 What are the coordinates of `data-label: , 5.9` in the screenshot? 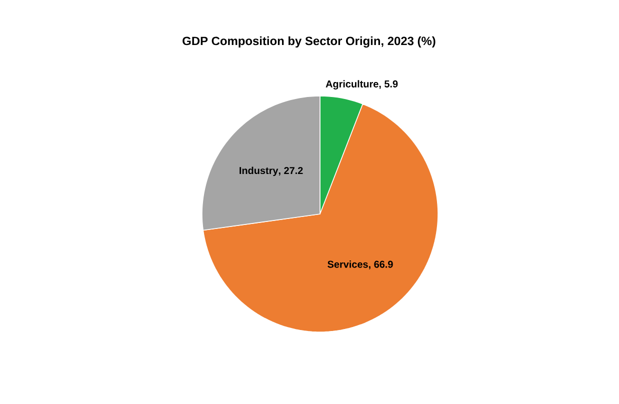 It's located at (388, 84).